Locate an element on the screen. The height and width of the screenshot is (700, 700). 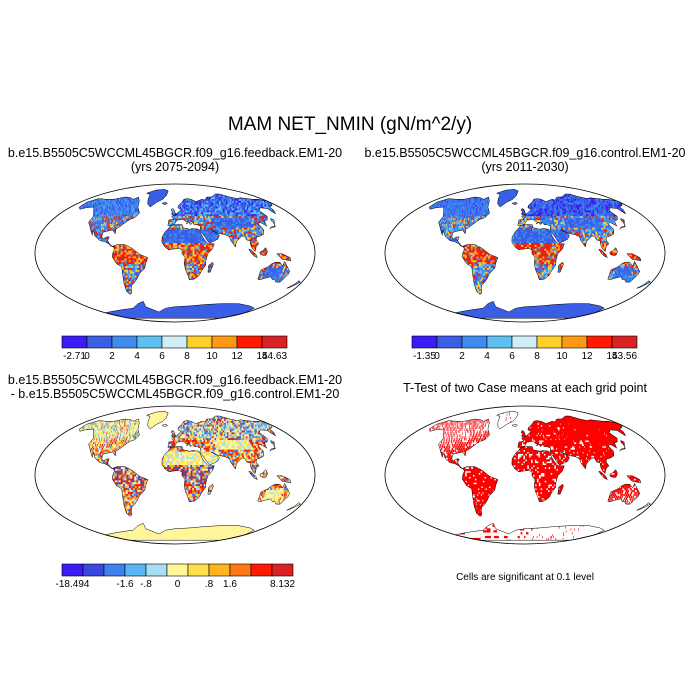
figure-title: MAM NET_NMIN (gN/m^2/y) is located at coordinates (350, 125).